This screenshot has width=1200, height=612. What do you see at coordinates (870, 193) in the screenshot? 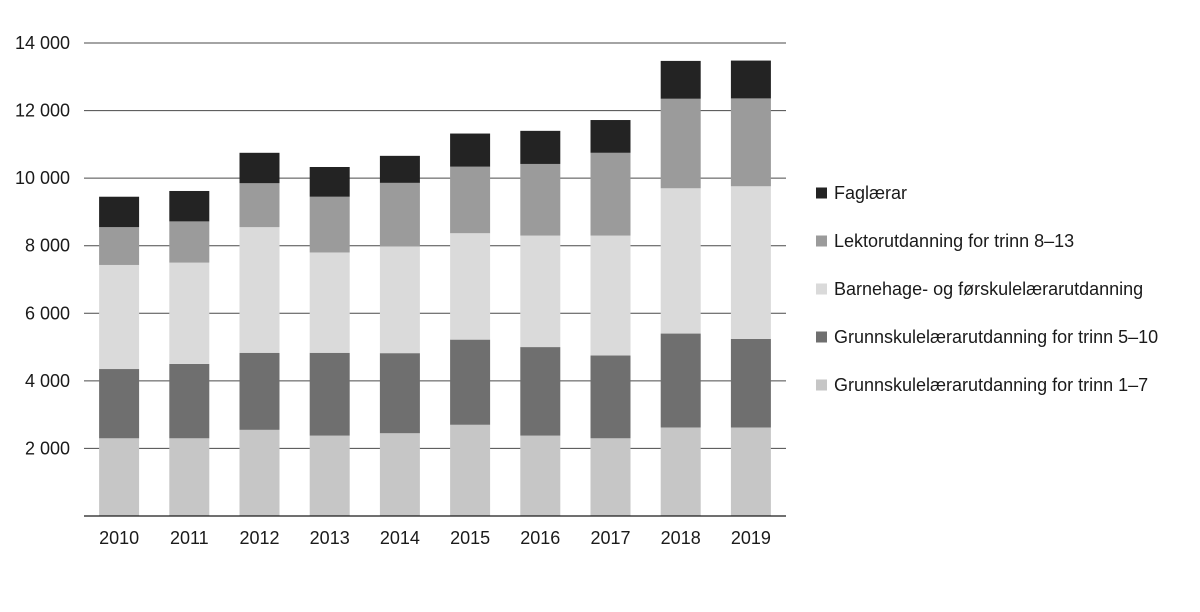
I see `legend-label: Faglærar` at bounding box center [870, 193].